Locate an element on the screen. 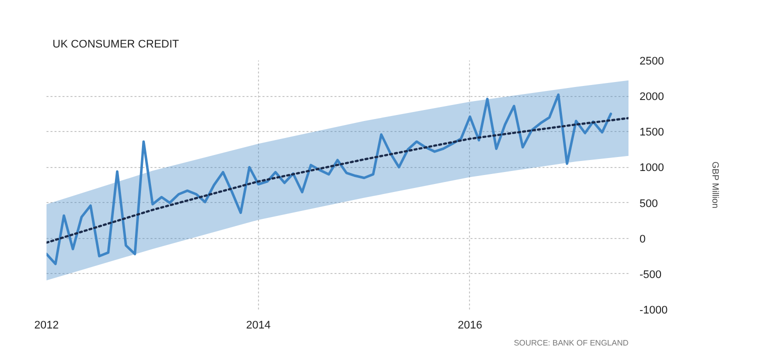 This screenshot has height=352, width=765. x-tick-label: 2014 is located at coordinates (258, 326).